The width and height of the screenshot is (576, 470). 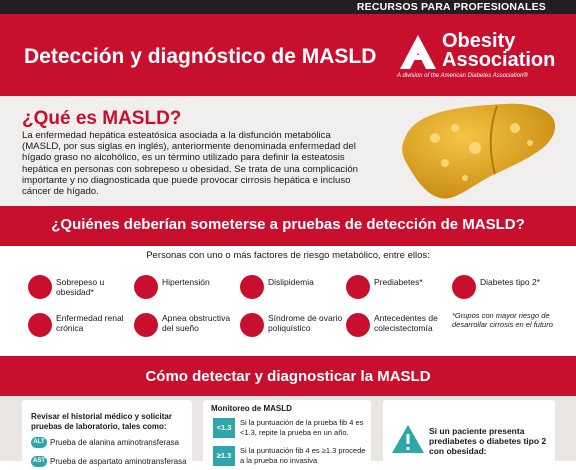 I want to click on badge: AST, so click(x=39, y=461).